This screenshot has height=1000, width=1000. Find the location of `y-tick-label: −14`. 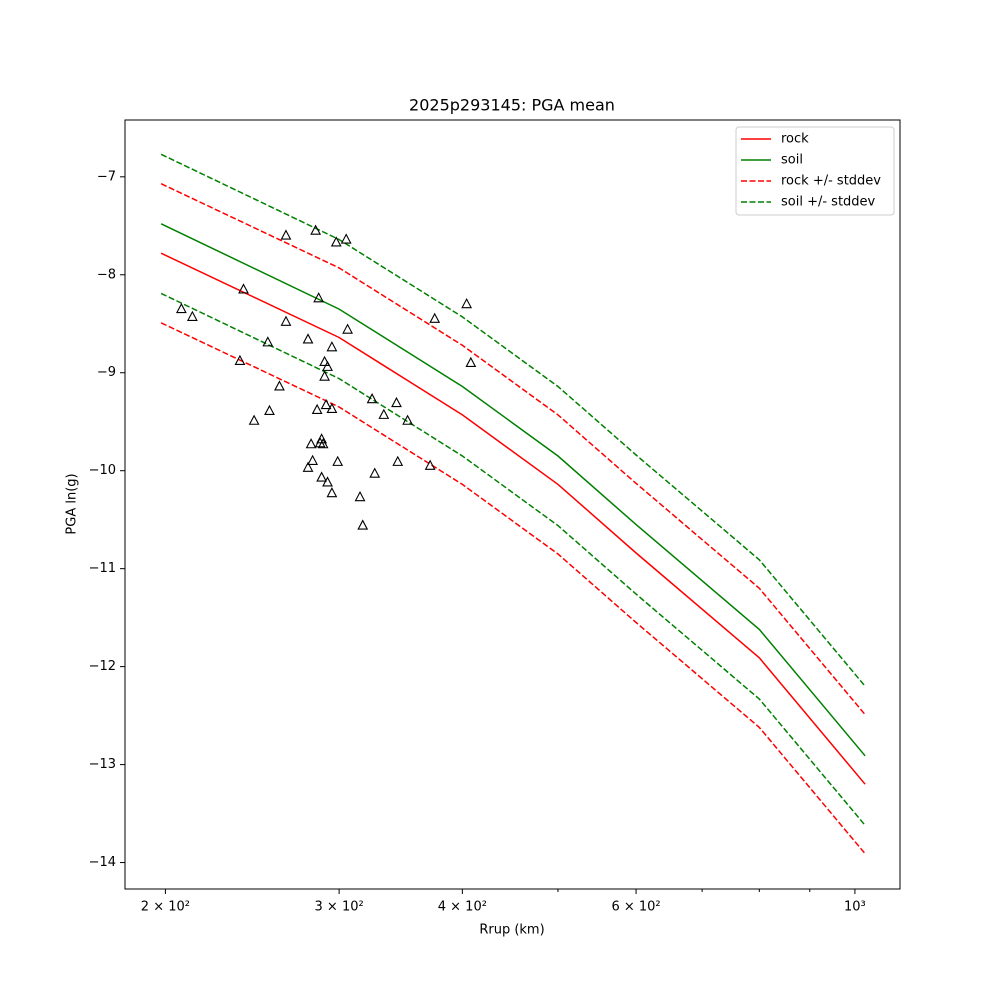

y-tick-label: −14 is located at coordinates (102, 862).